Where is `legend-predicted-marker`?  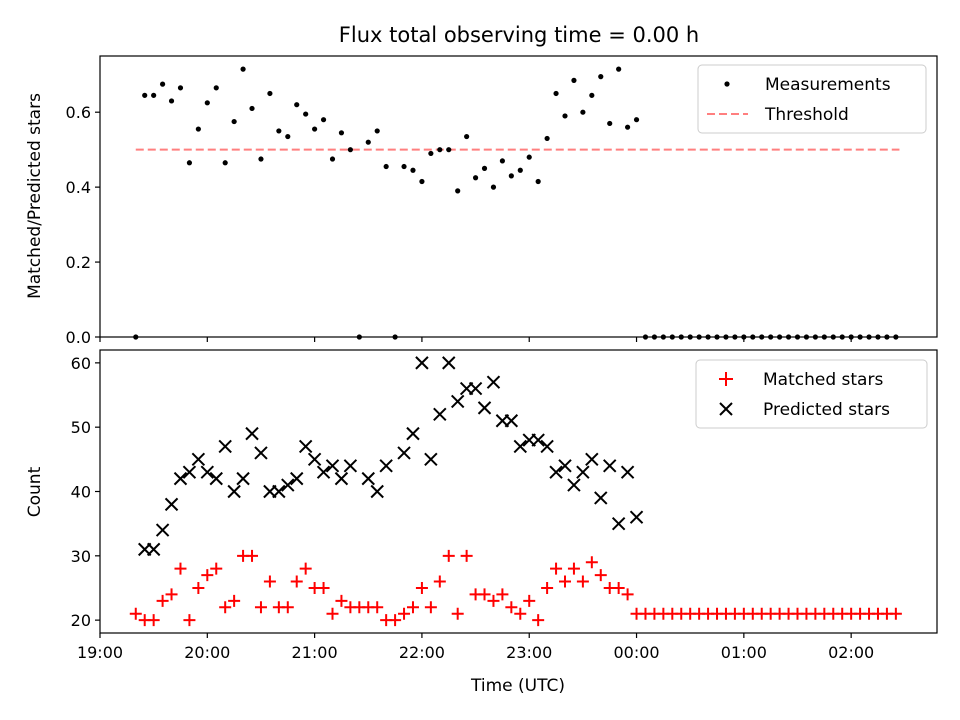
legend-predicted-marker is located at coordinates (726, 409).